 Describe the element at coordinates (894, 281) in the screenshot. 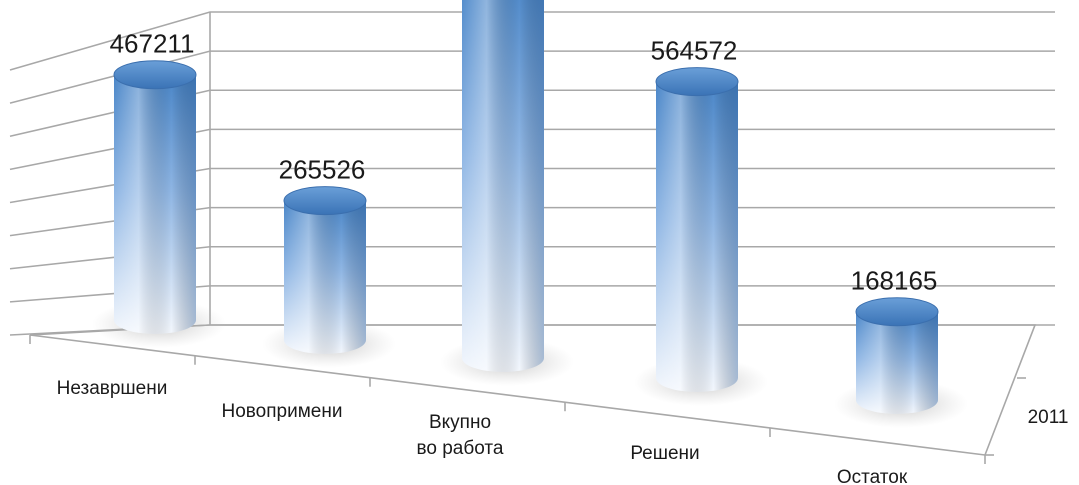

I see `data-label: 168165` at that location.